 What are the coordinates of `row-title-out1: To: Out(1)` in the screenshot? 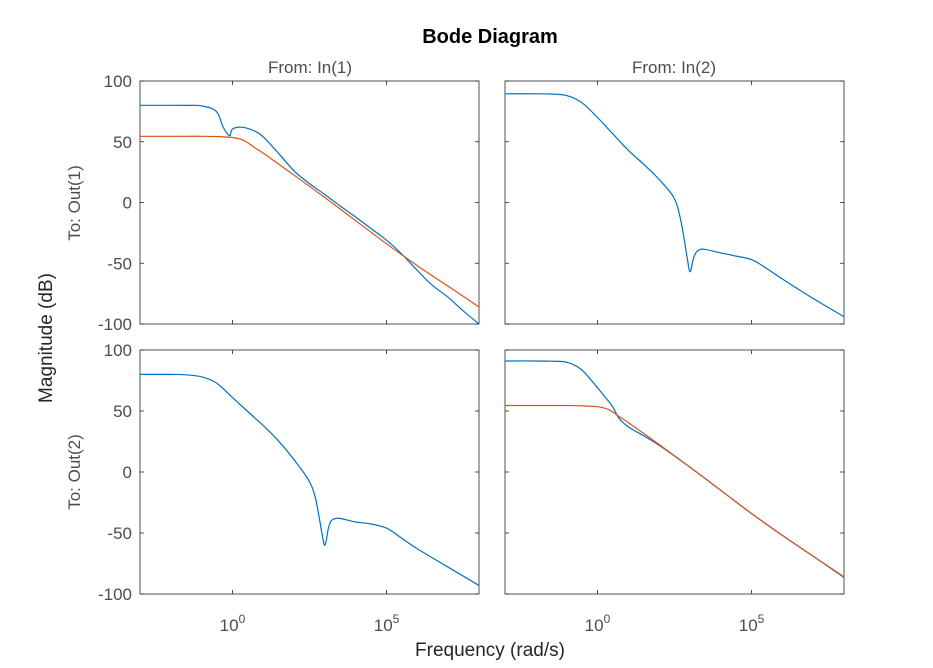 It's located at (74, 203).